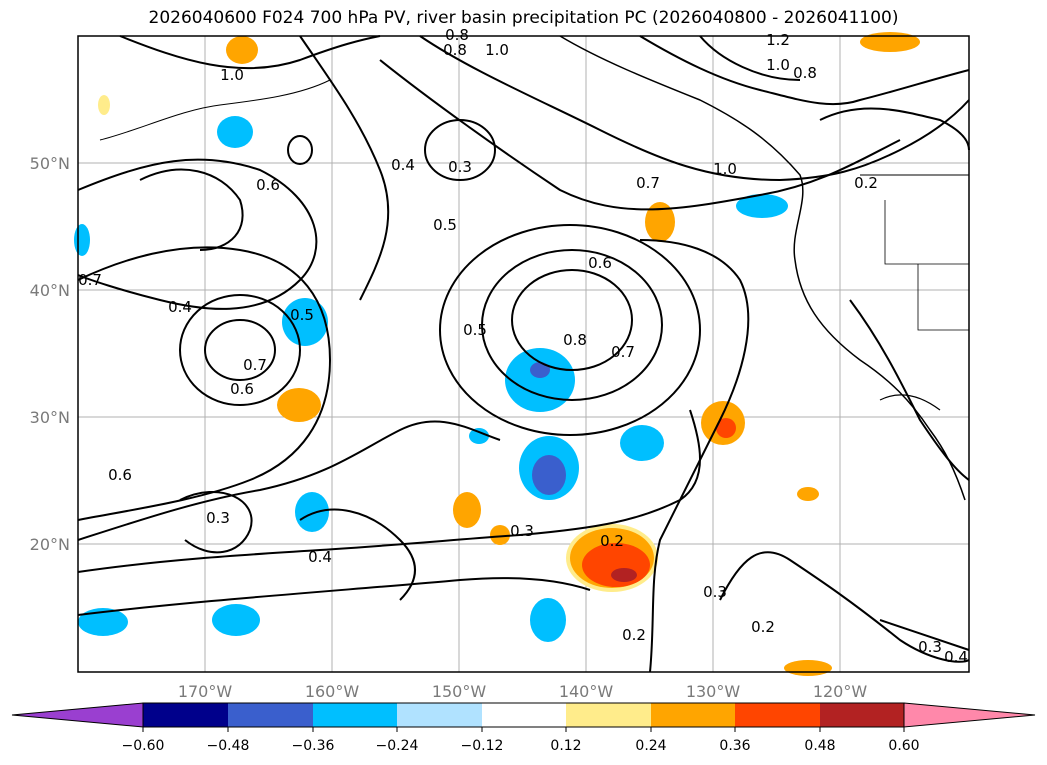 This screenshot has height=765, width=1047. Describe the element at coordinates (459, 691) in the screenshot. I see `longitude-label: 150°W` at that location.